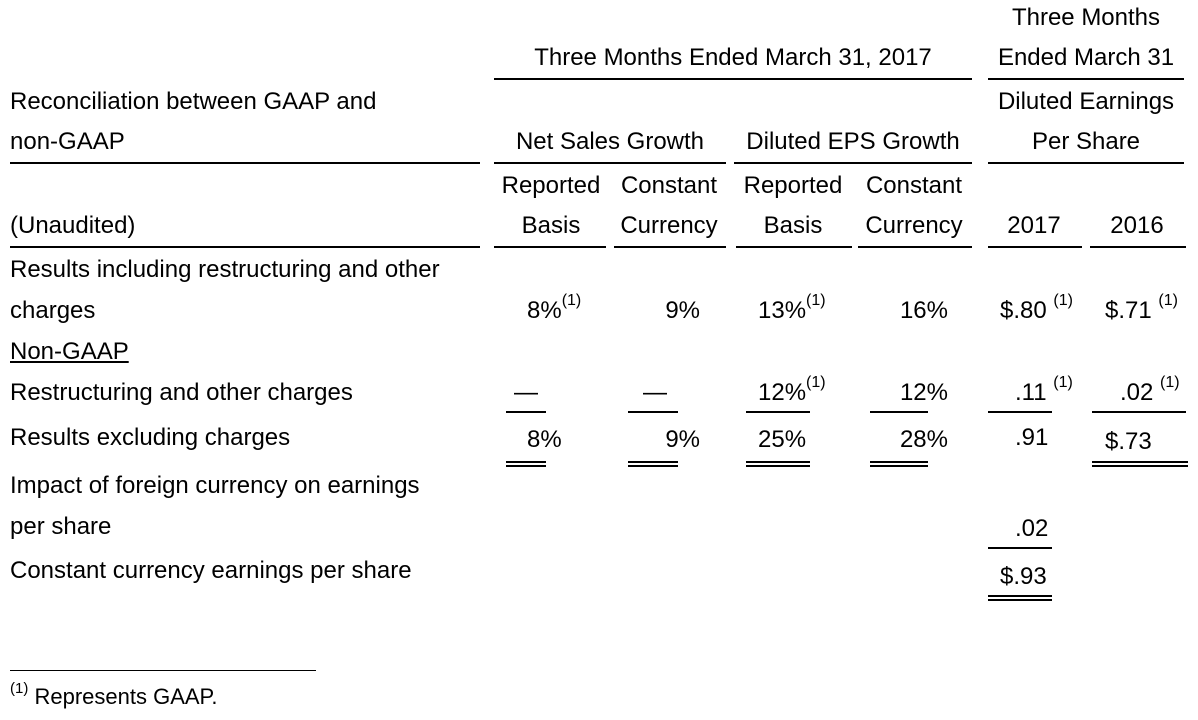 The height and width of the screenshot is (720, 1198). Describe the element at coordinates (1086, 141) in the screenshot. I see `diluted-eps-header-line2: Per Share` at that location.